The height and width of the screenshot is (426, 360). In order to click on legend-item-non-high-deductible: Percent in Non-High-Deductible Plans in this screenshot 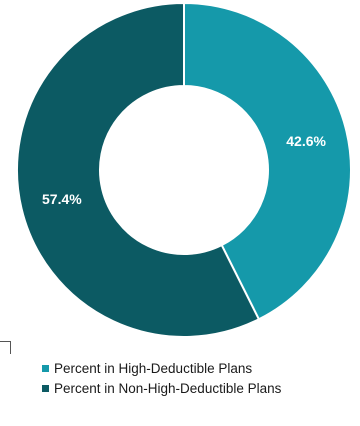, I will do `click(161, 388)`.